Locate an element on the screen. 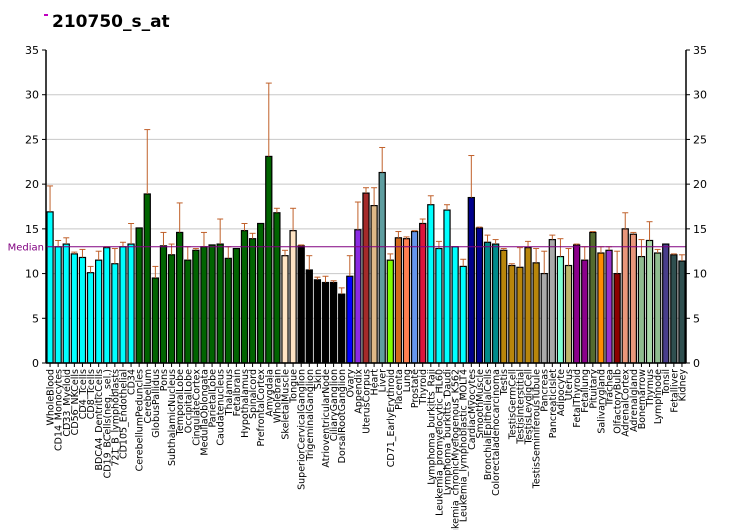  x-tick-label: CingulateCortex is located at coordinates (196, 407).